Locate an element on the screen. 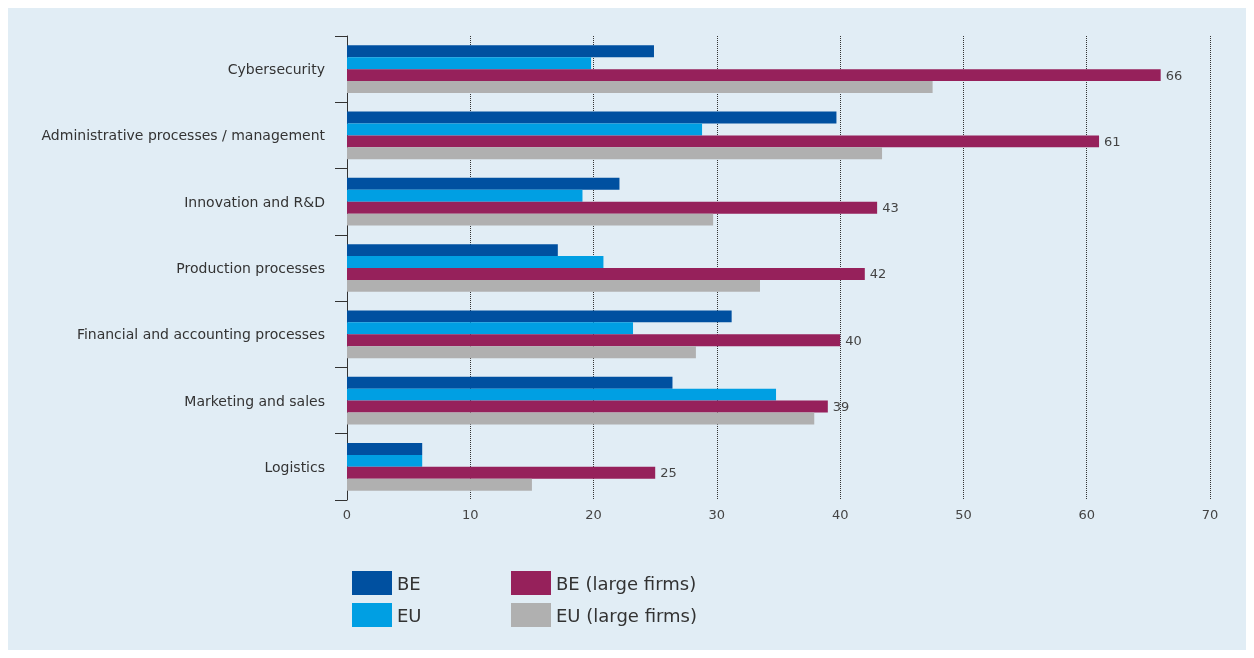  legend-label: EU (large firms) is located at coordinates (626, 615).